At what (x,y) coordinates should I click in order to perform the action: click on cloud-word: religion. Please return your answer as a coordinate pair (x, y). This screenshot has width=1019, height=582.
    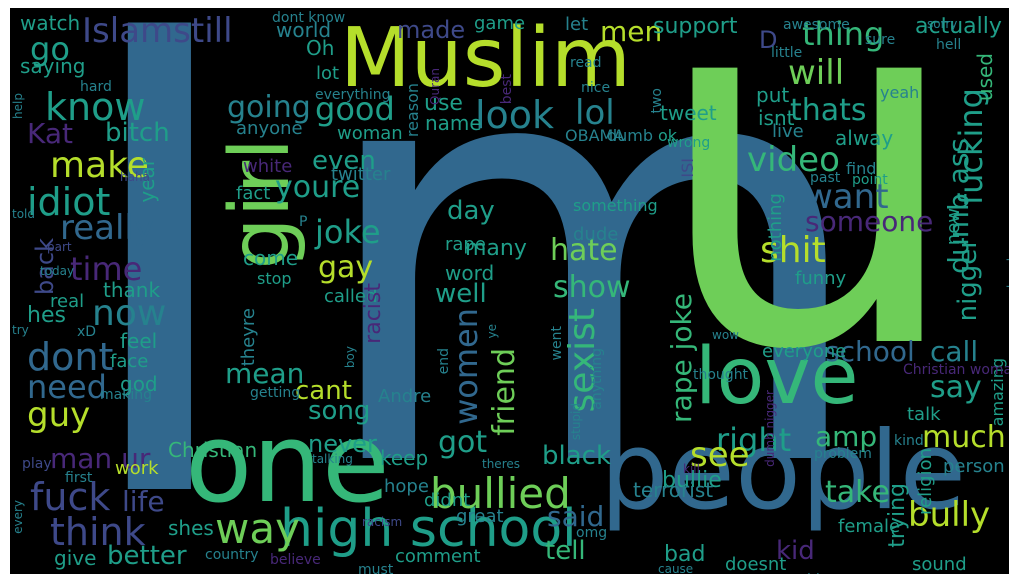
    Looking at the image, I should click on (925, 481).